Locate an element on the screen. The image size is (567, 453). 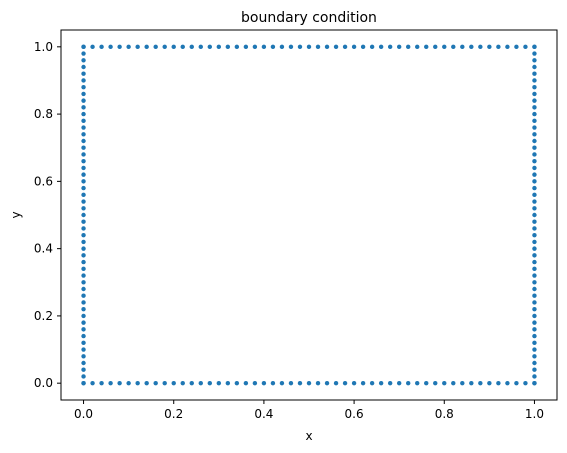
x-axis-ticks: 0.0 0.2 0.4 0.6 0.8 1.0 is located at coordinates (309, 410).